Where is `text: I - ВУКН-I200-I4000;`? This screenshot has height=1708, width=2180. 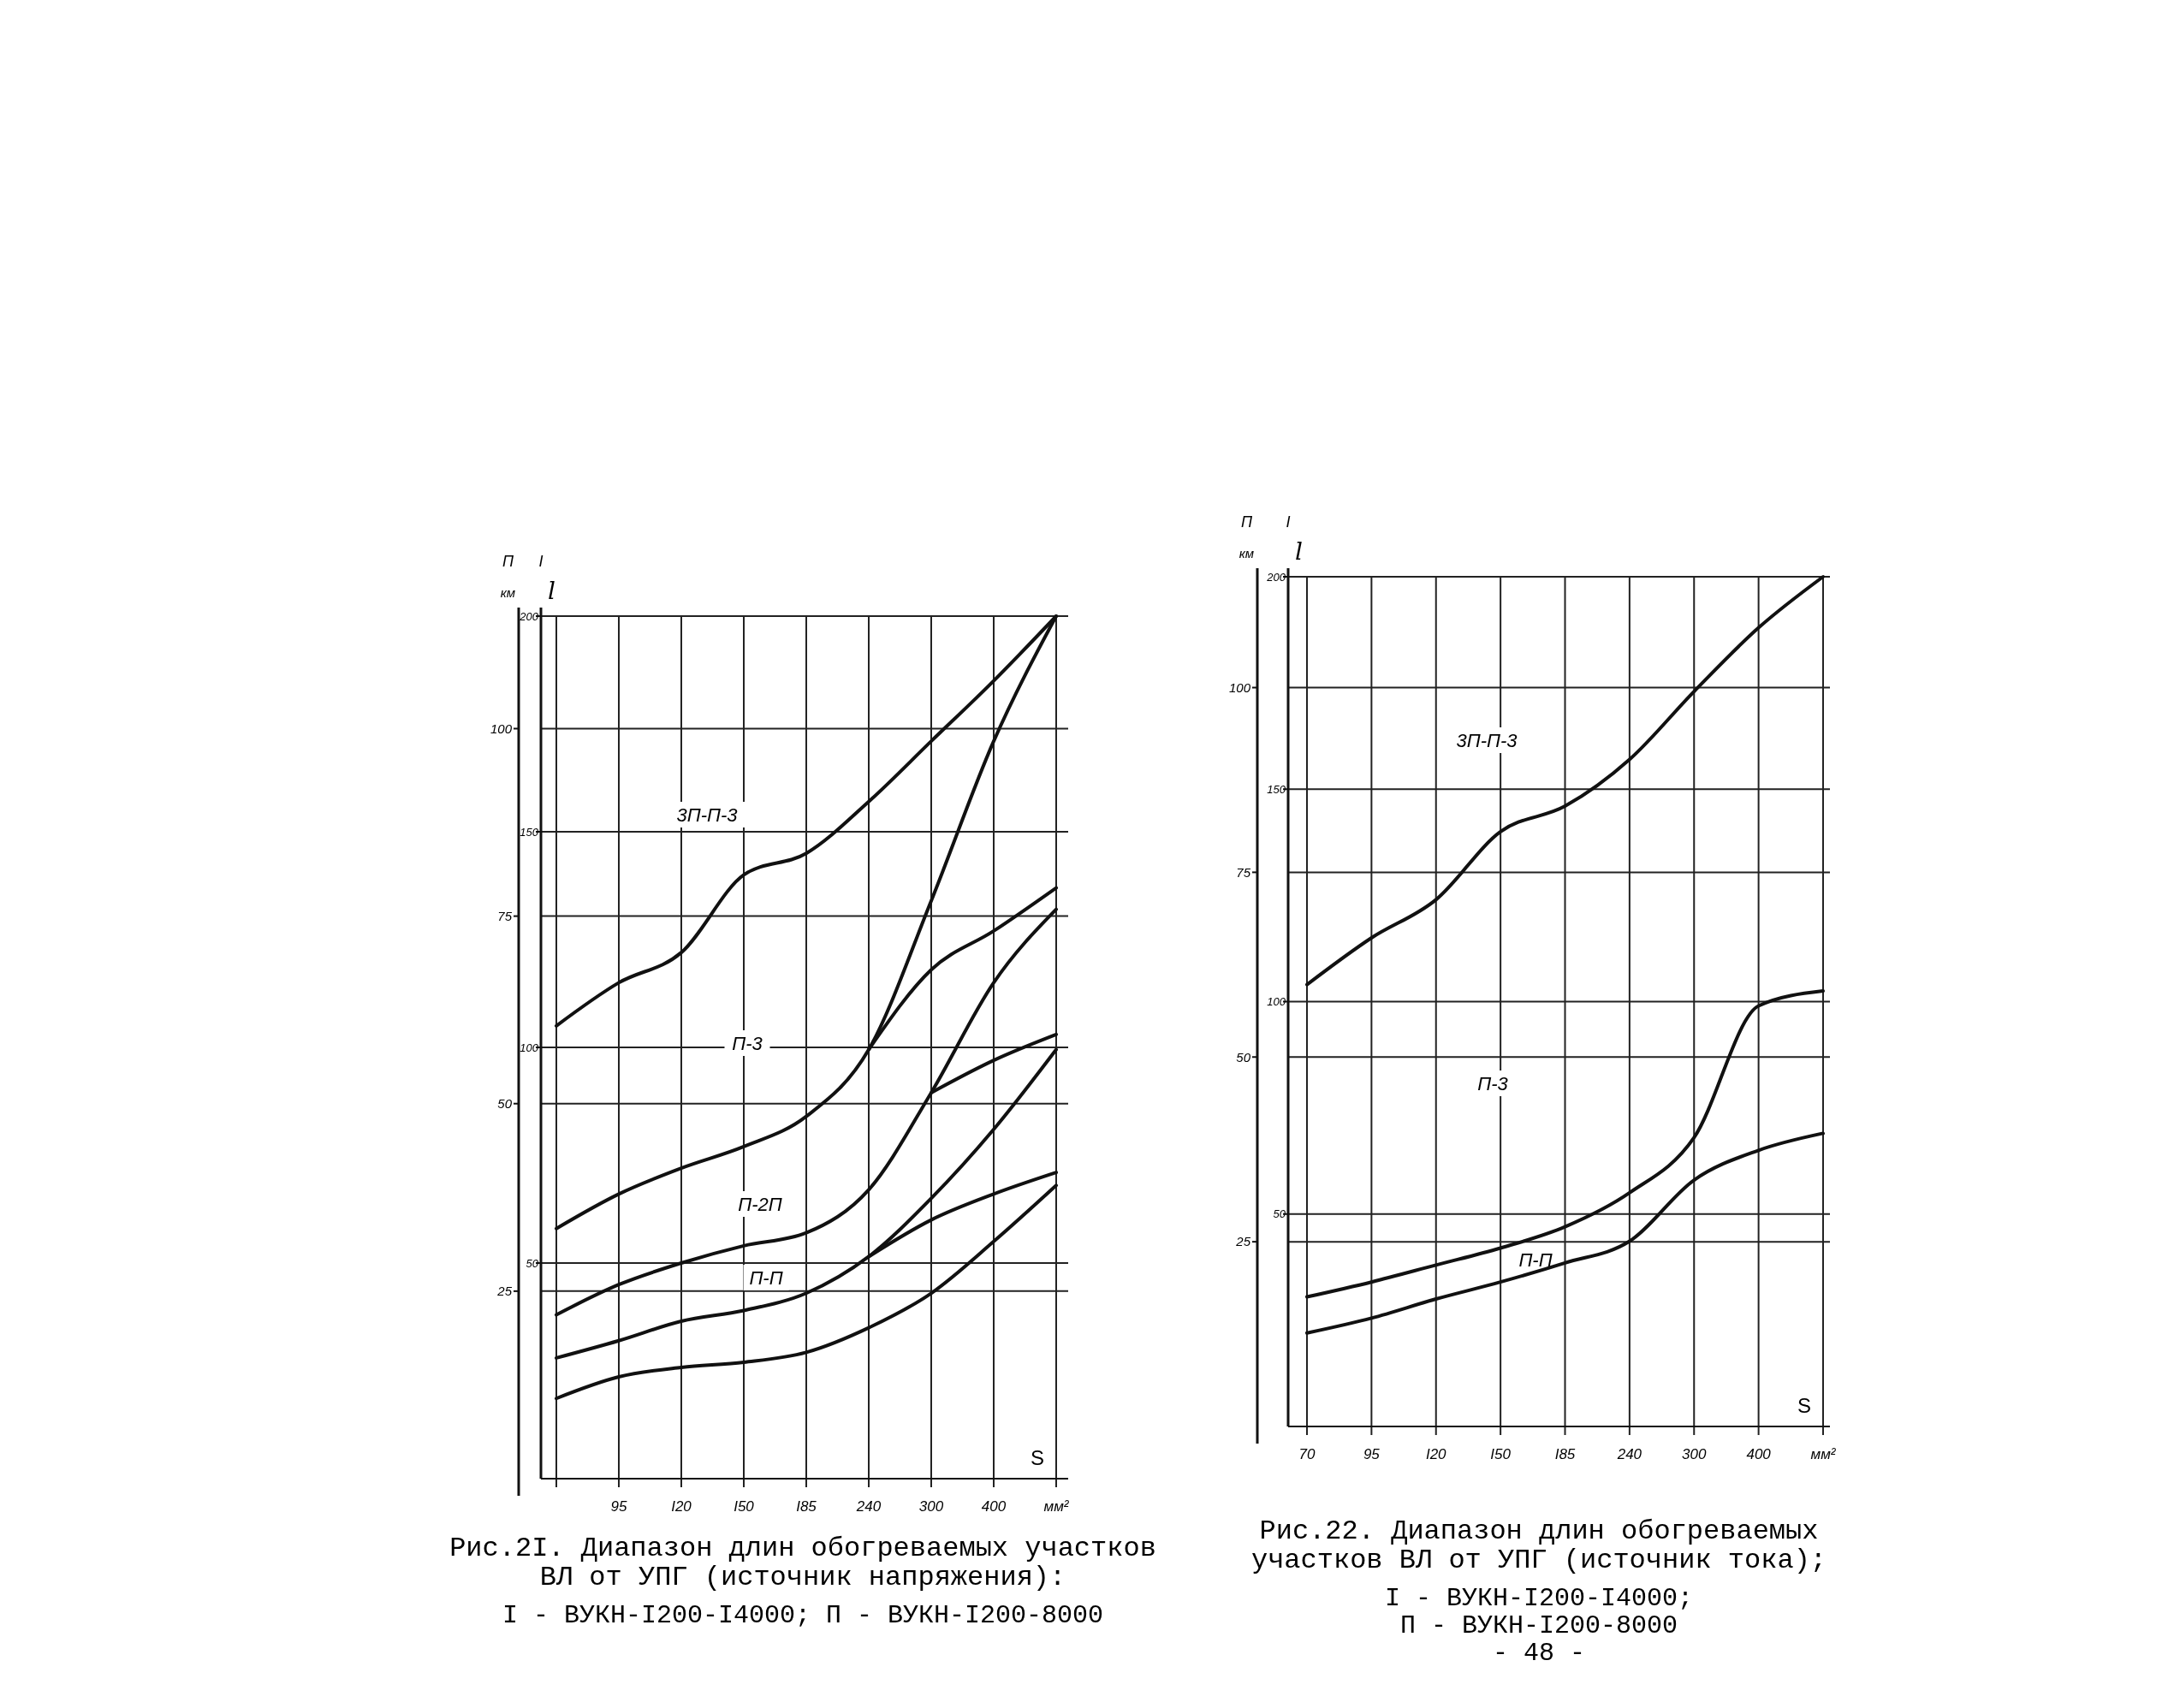 text: I - ВУКН-I200-I4000; is located at coordinates (1539, 1598).